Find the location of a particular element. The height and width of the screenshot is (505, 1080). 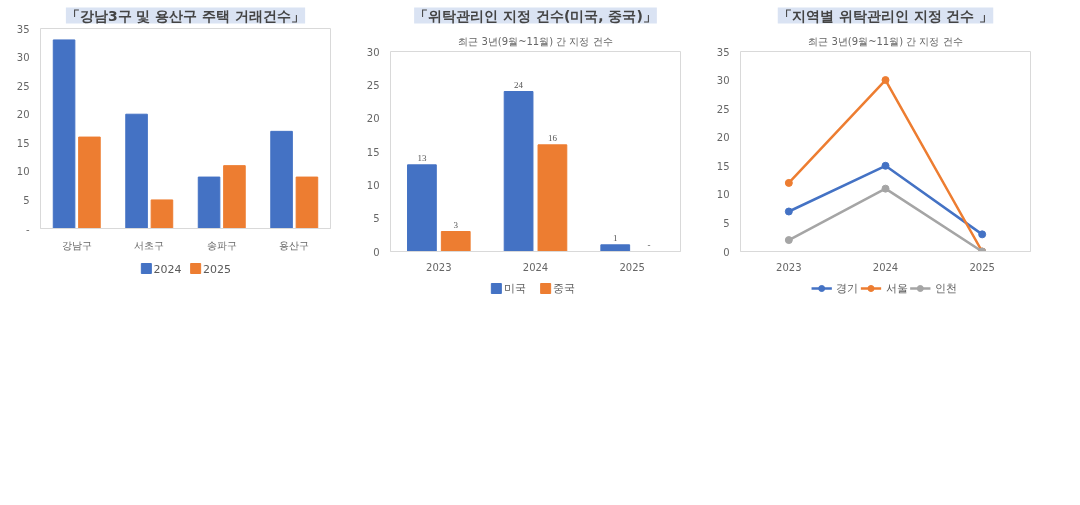

data-label: - is located at coordinates (649, 244).